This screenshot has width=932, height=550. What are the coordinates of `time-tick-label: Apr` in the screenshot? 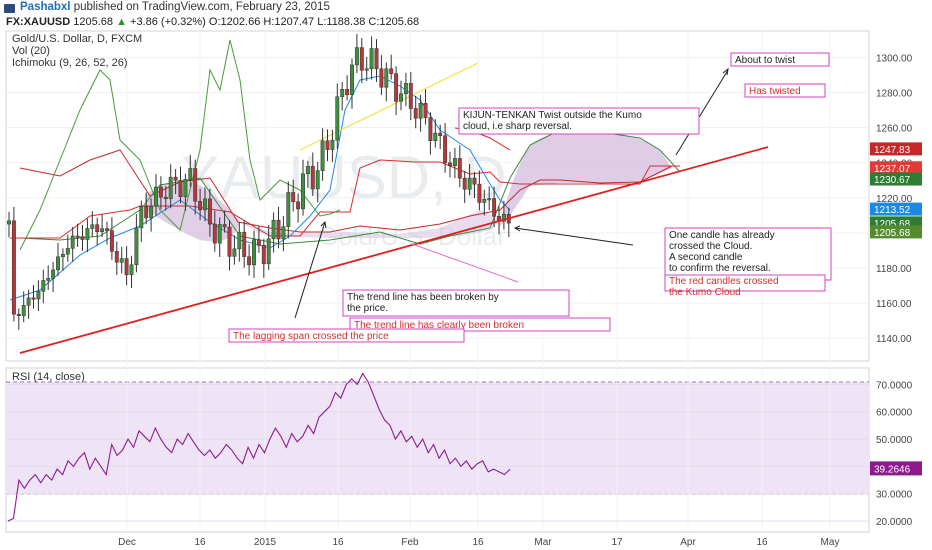 It's located at (688, 542).